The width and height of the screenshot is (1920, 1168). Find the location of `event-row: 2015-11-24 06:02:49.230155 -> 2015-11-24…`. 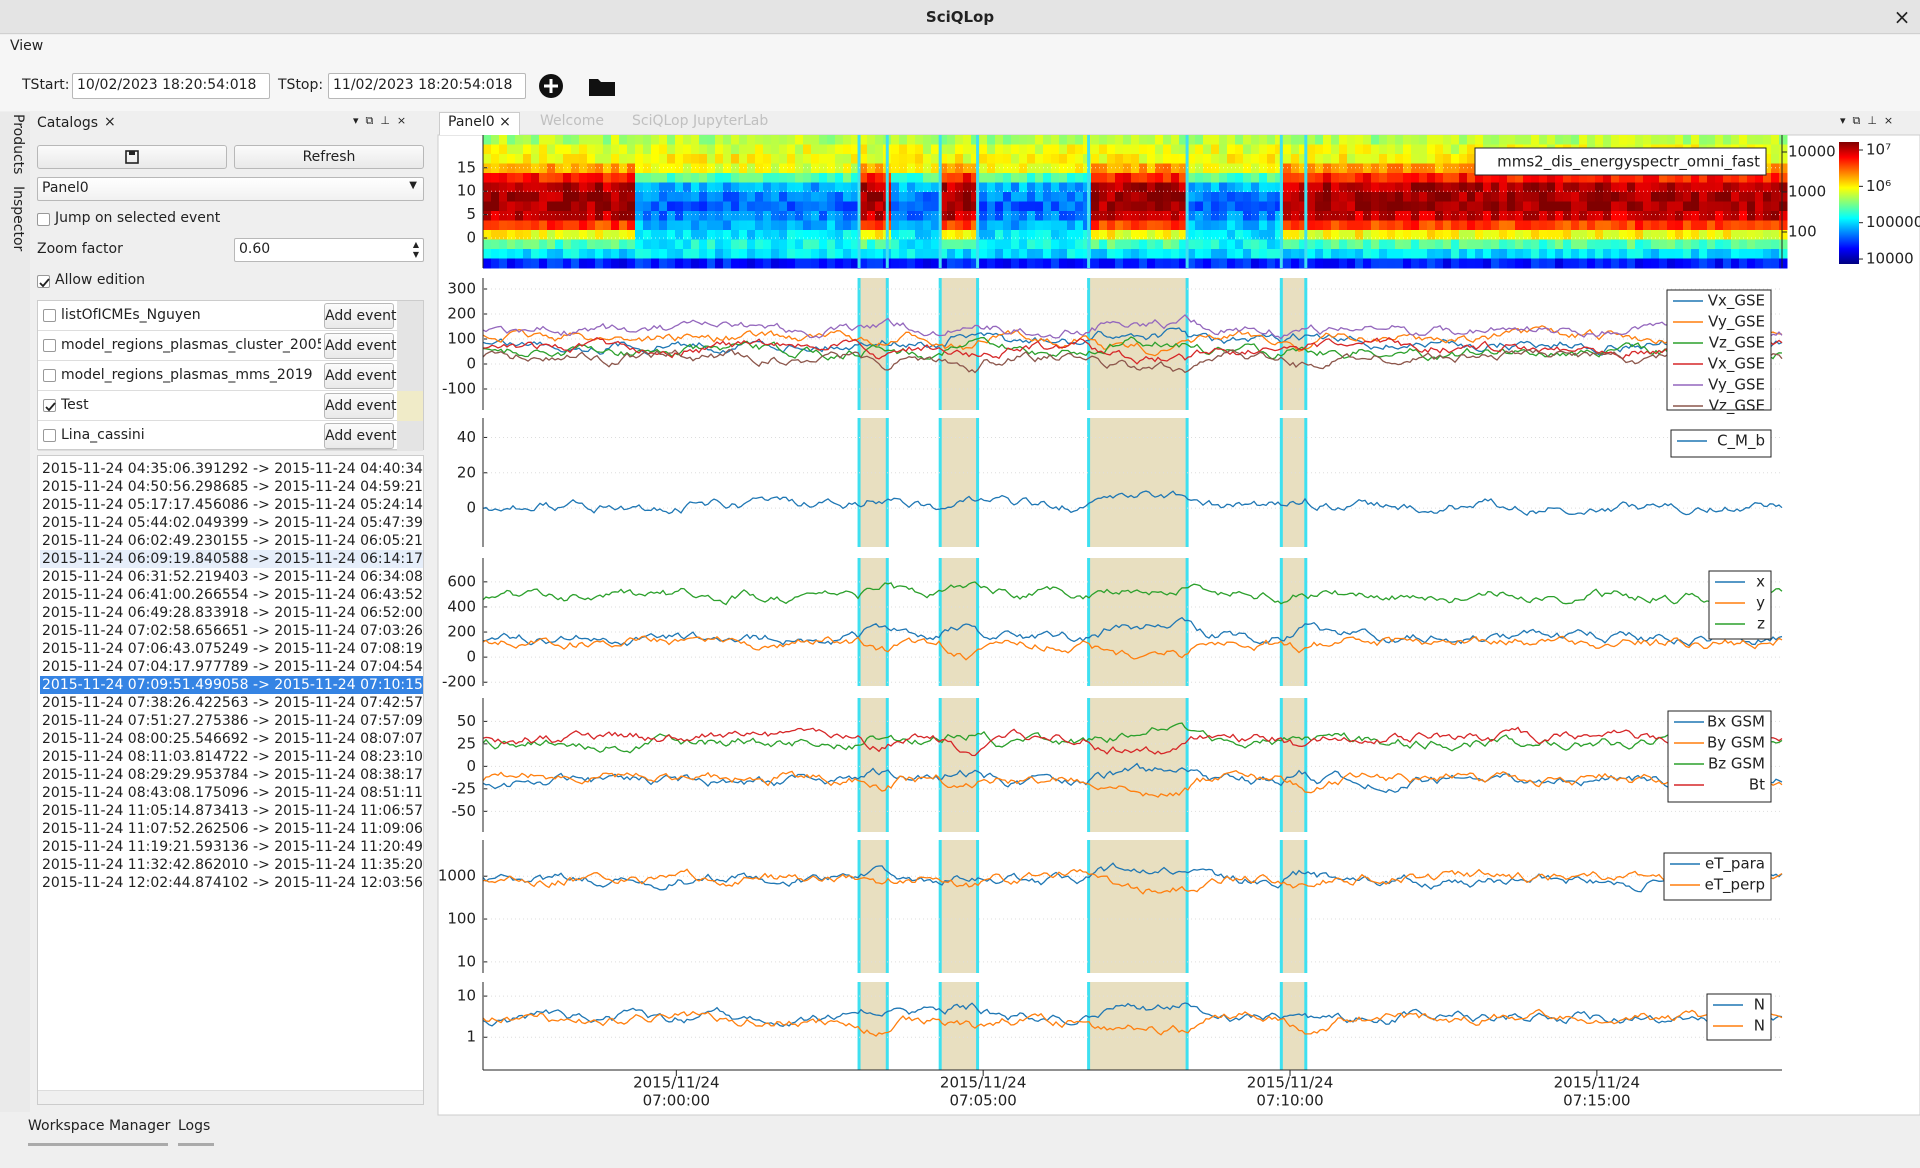

event-row: 2015-11-24 06:02:49.230155 -> 2015-11-24… is located at coordinates (233, 541).